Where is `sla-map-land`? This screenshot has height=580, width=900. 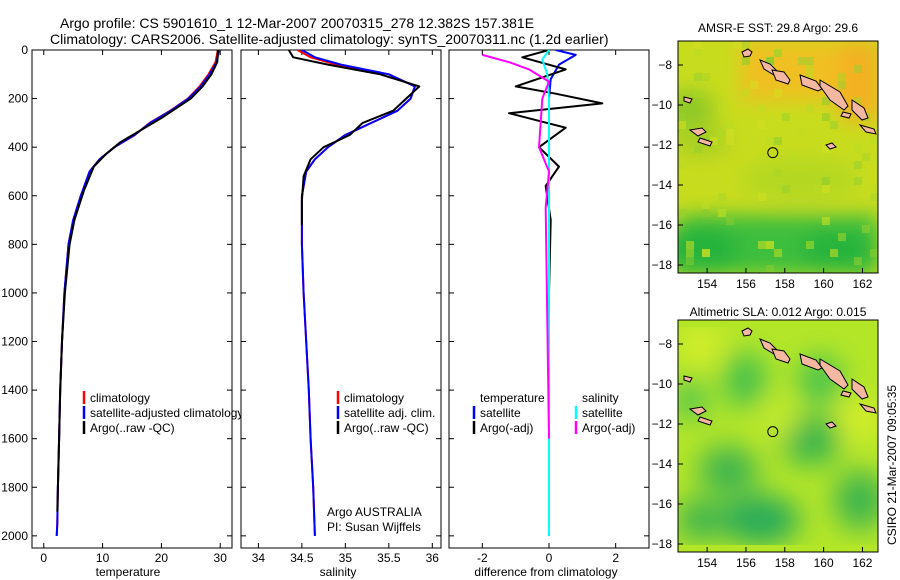 sla-map-land is located at coordinates (780, 378).